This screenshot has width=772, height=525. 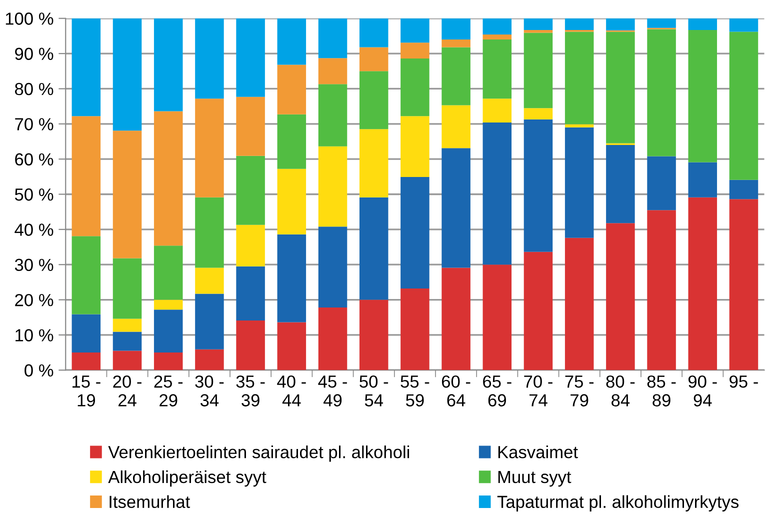 I want to click on y-tick-label: 80 %, so click(x=34, y=89).